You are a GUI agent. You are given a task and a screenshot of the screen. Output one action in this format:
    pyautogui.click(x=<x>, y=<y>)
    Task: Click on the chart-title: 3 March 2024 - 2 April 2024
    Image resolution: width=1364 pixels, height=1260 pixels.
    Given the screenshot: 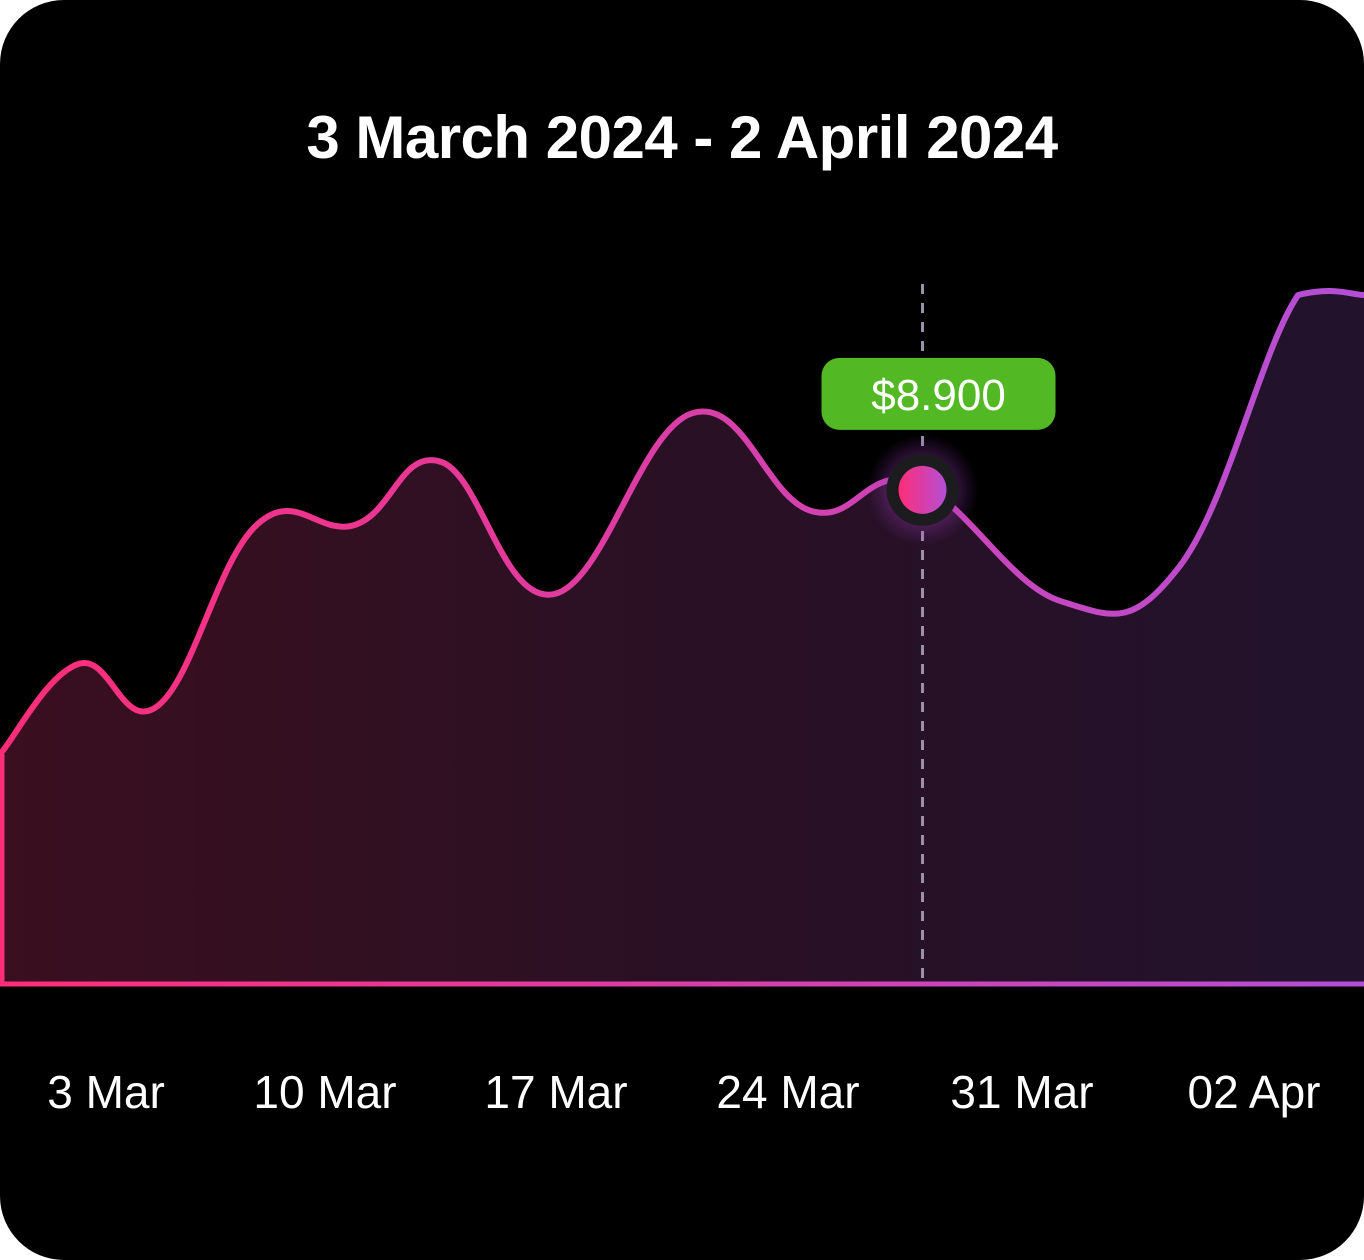 What is the action you would take?
    pyautogui.click(x=682, y=137)
    